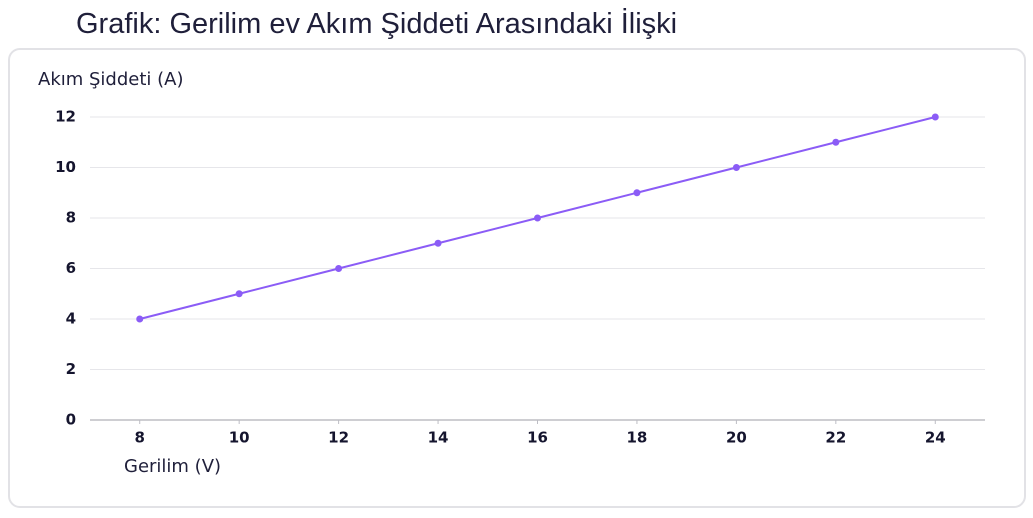 The height and width of the screenshot is (518, 1033). What do you see at coordinates (71, 218) in the screenshot?
I see `y-tick-label: 8` at bounding box center [71, 218].